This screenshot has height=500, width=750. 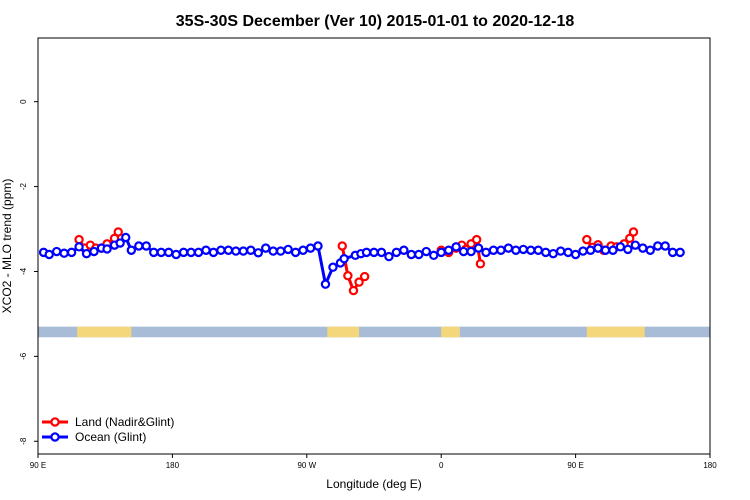 I want to click on legend-ocean-marker, so click(x=55, y=437).